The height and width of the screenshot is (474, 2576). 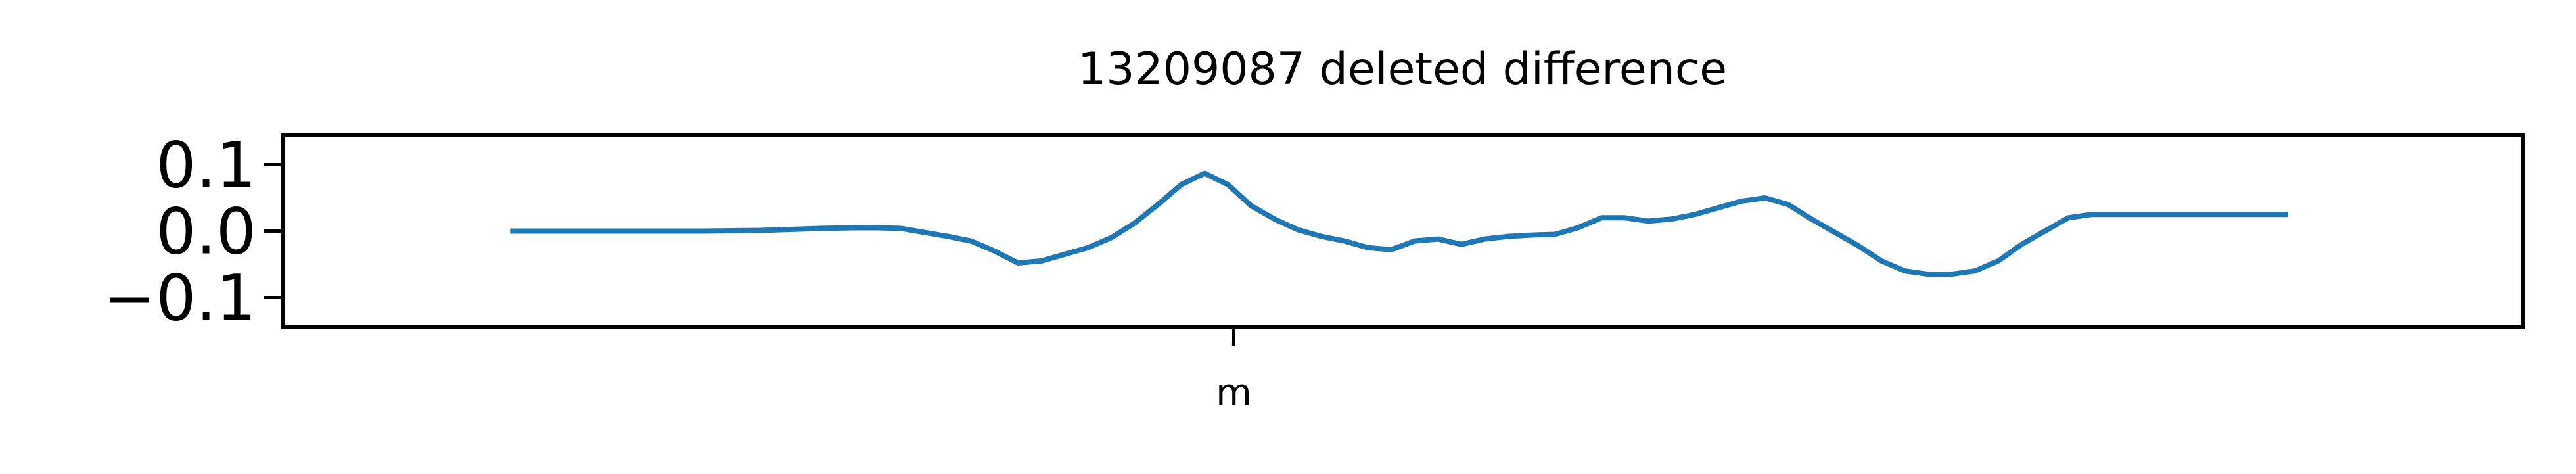 What do you see at coordinates (1403, 69) in the screenshot?
I see `chart-title: 13209087 deleted difference` at bounding box center [1403, 69].